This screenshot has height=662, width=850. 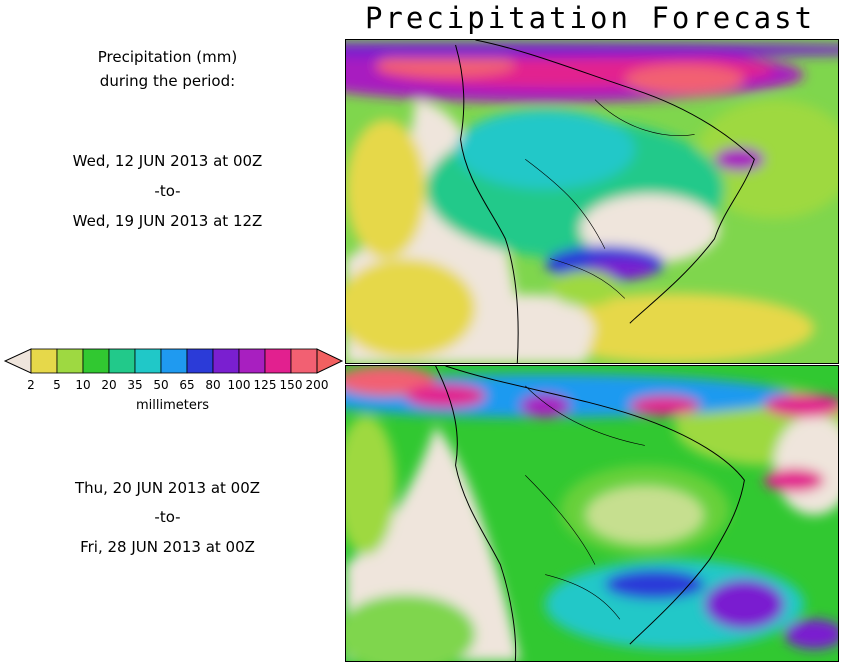 I want to click on colorbar-tick-label: 125, so click(x=265, y=385).